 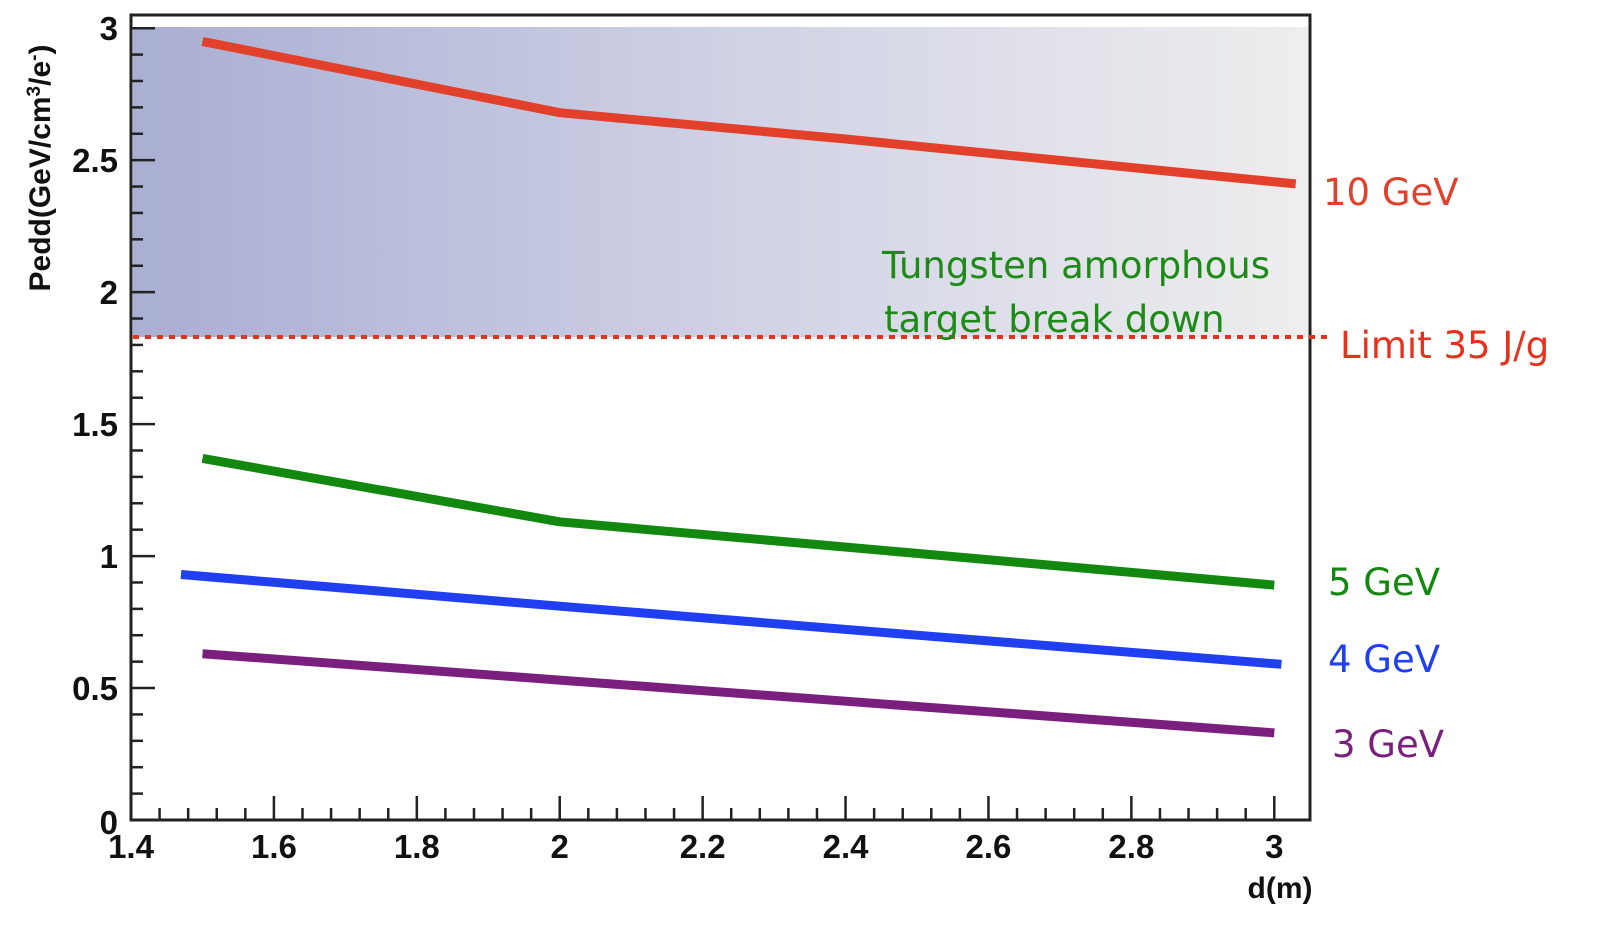 What do you see at coordinates (109, 822) in the screenshot?
I see `y-tick-label: 0` at bounding box center [109, 822].